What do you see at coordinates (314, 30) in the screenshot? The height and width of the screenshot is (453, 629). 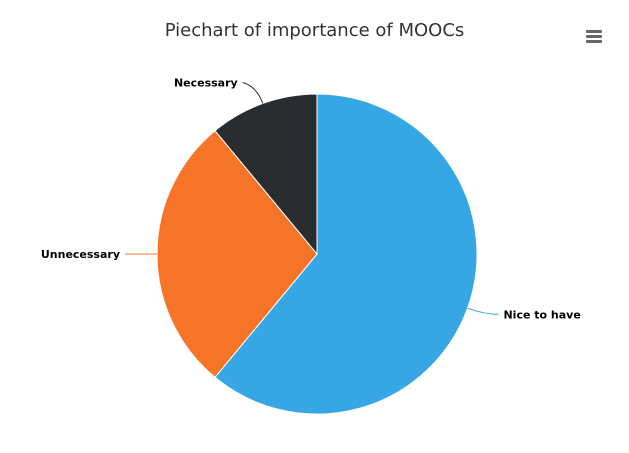 I see `chart-title: Piechart of importance of MOOCs` at bounding box center [314, 30].